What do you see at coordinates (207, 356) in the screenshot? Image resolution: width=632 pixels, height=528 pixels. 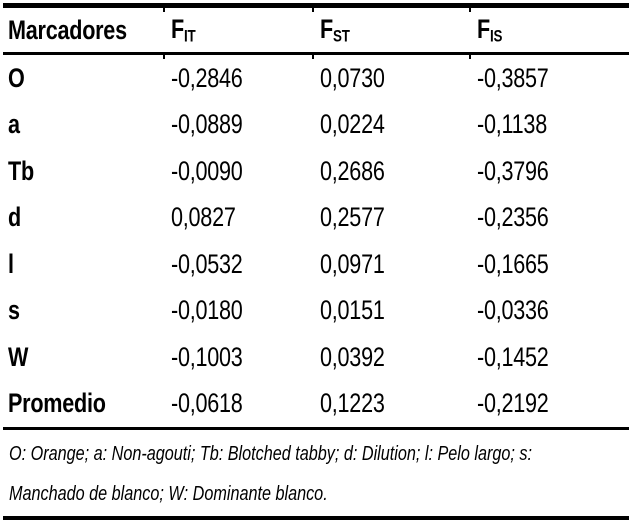 I see `fit-value: -0,1003` at bounding box center [207, 356].